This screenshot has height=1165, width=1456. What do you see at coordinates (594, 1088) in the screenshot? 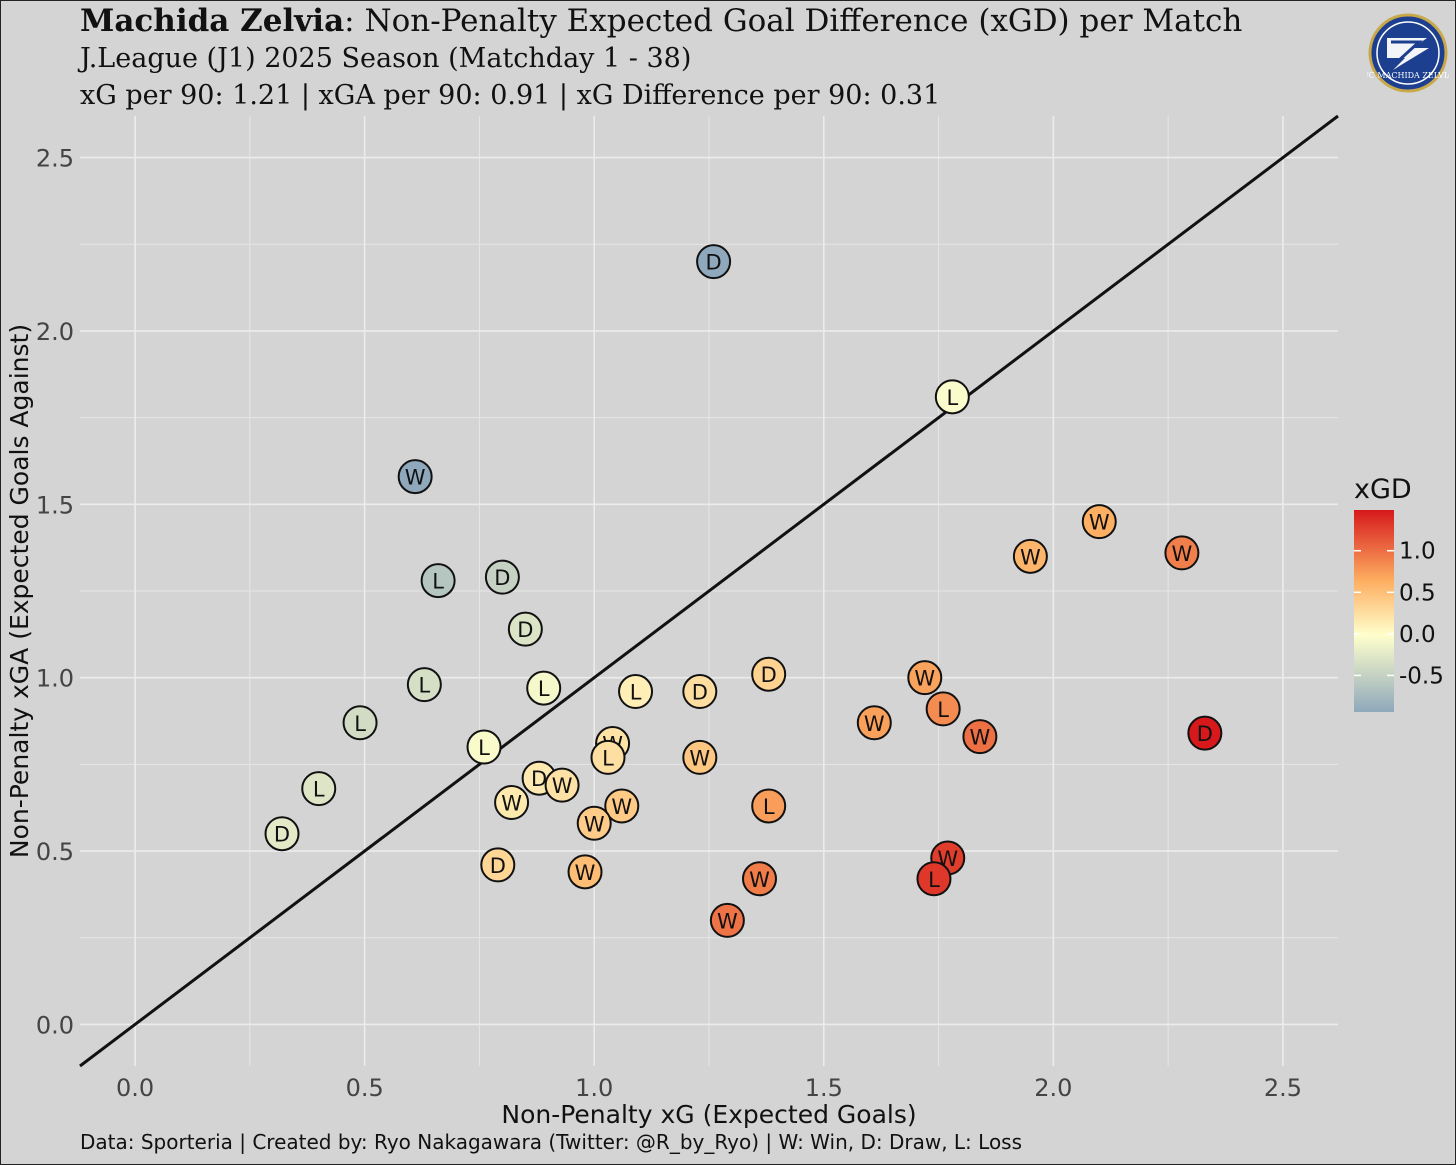
I see `x-tick-label: 1.0` at bounding box center [594, 1088].